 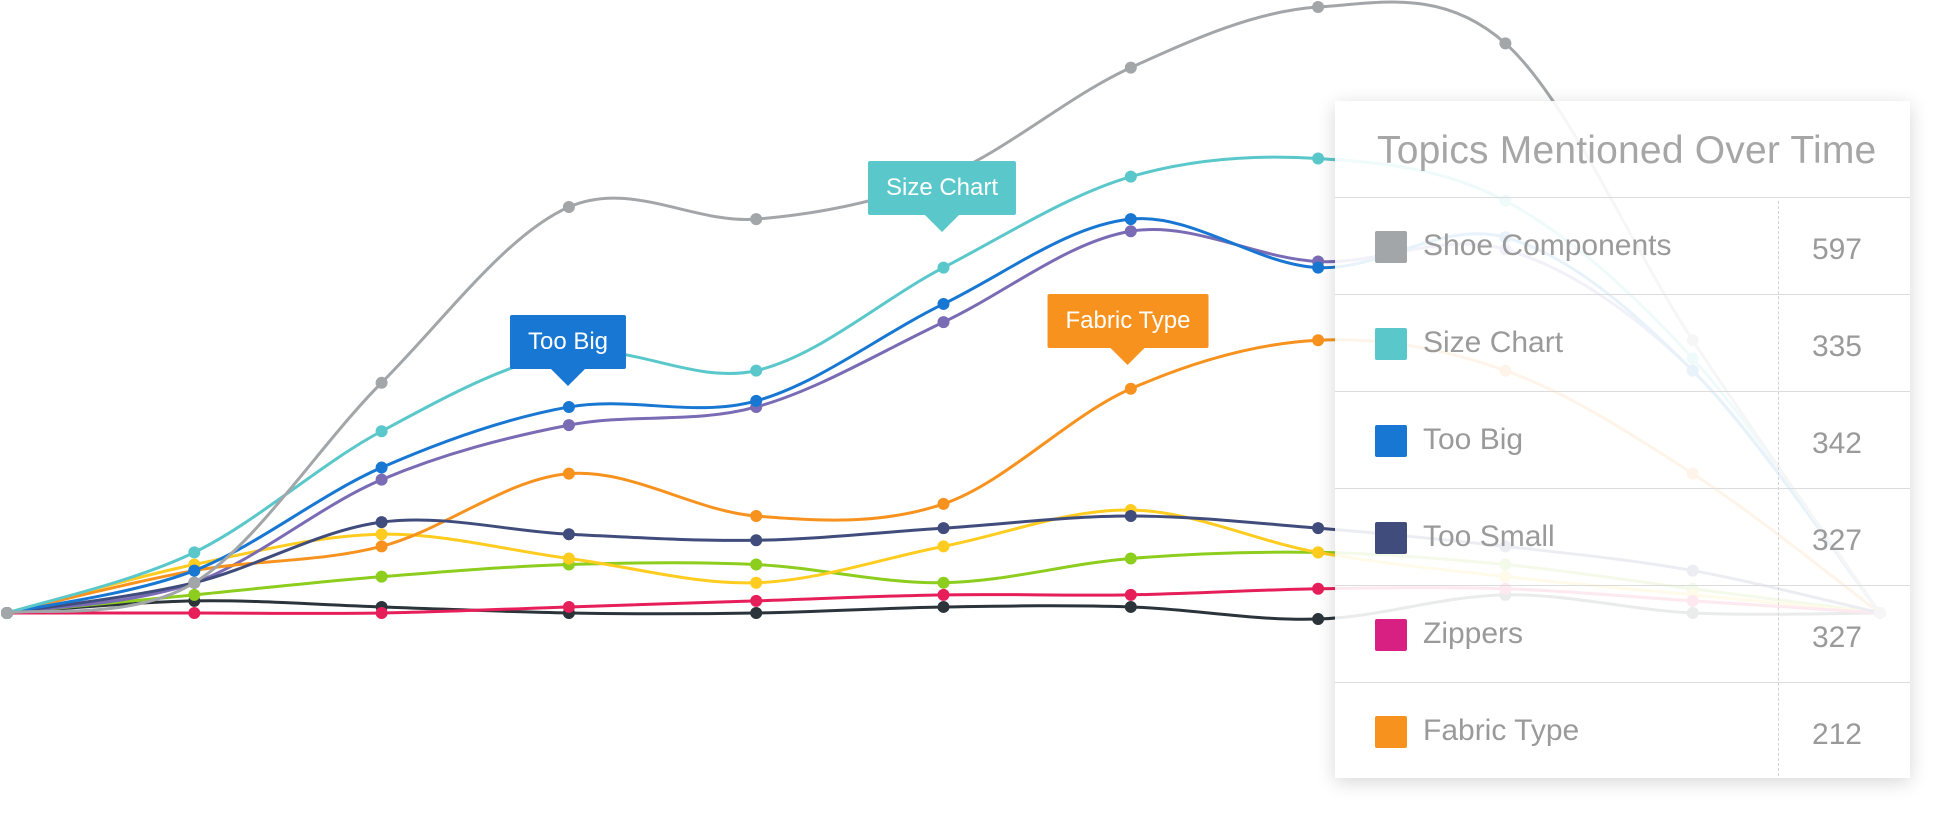 What do you see at coordinates (942, 196) in the screenshot?
I see `callout-size-chart: Size Chart` at bounding box center [942, 196].